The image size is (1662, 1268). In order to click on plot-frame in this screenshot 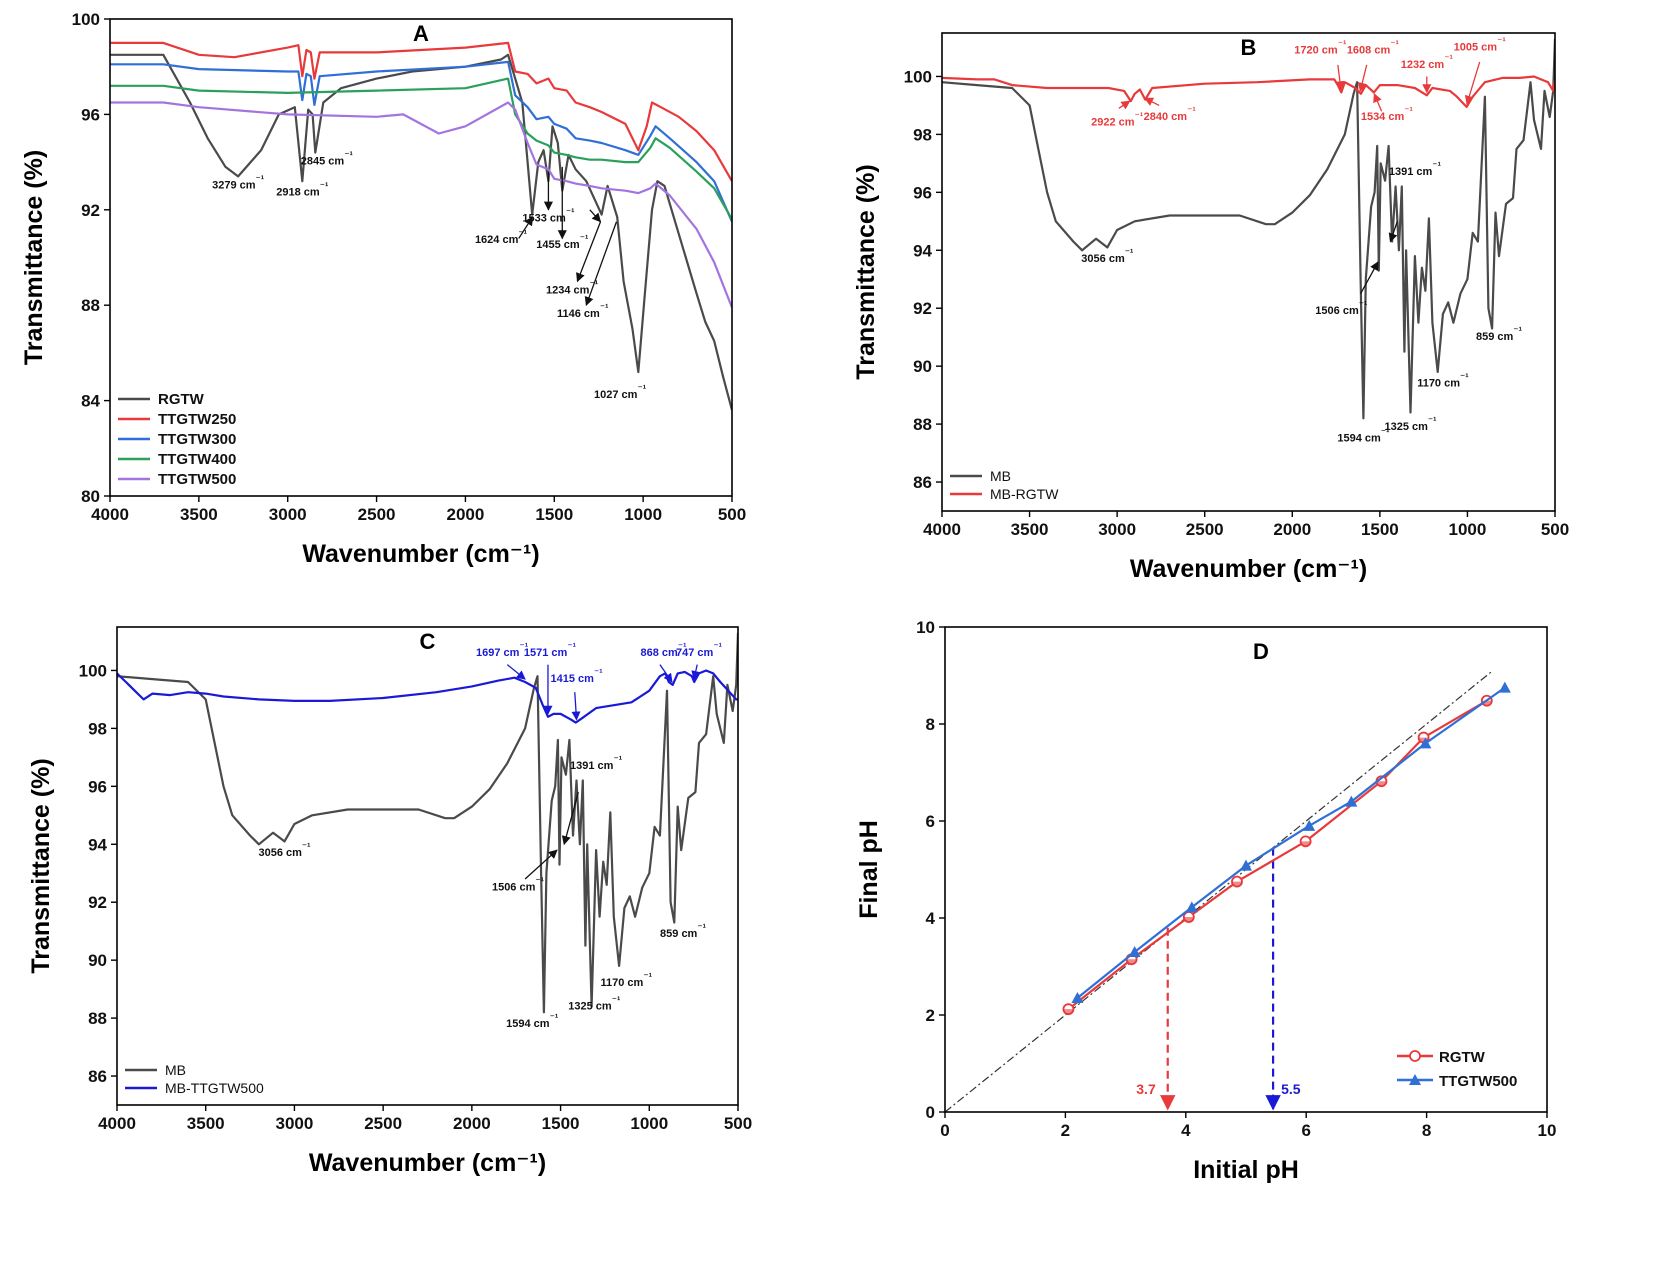, I will do `click(427, 866)`.